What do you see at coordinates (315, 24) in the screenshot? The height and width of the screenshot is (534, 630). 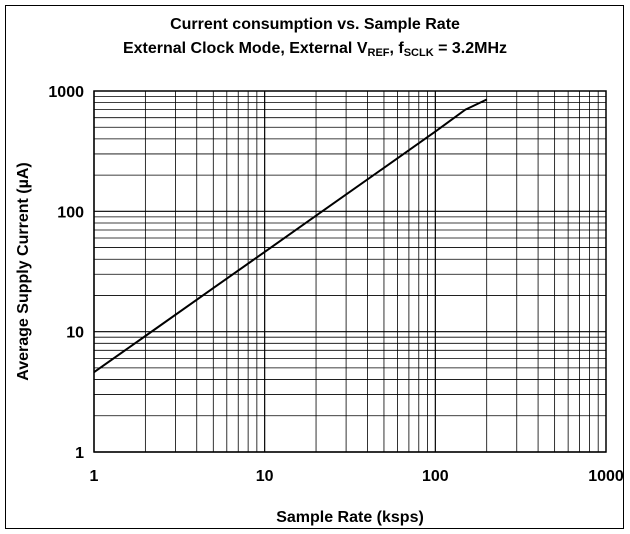 I see `chart-title: Current consumption vs. Sample Rate` at bounding box center [315, 24].